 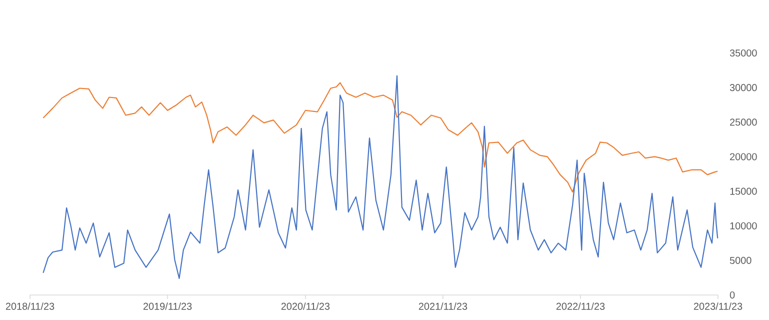 I want to click on x-tick-label: 2023/11/23, so click(x=718, y=306).